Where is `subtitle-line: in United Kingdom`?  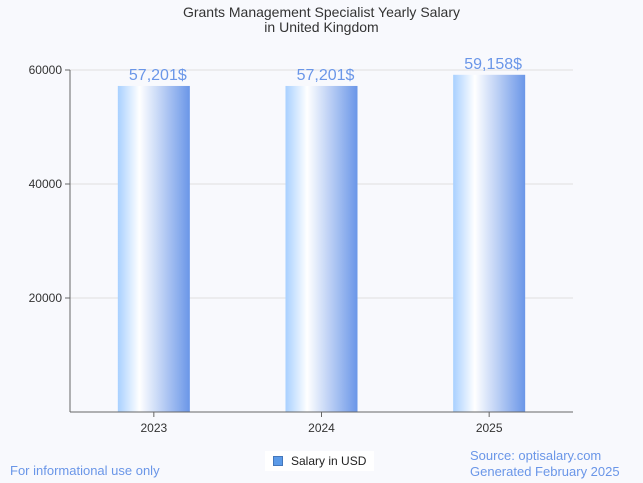 subtitle-line: in United Kingdom is located at coordinates (321, 27).